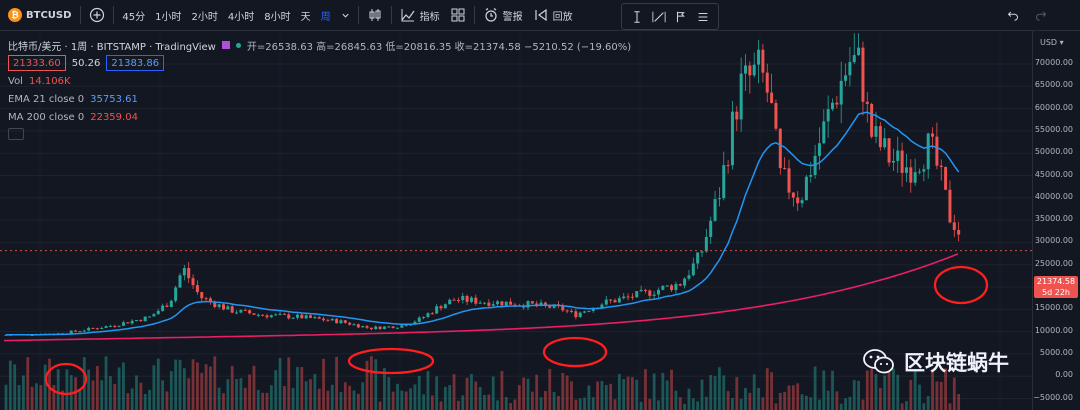 The image size is (1080, 410). Describe the element at coordinates (319, 117) in the screenshot. I see `legend-ma-row: MA 200 close 0 22359.04` at that location.